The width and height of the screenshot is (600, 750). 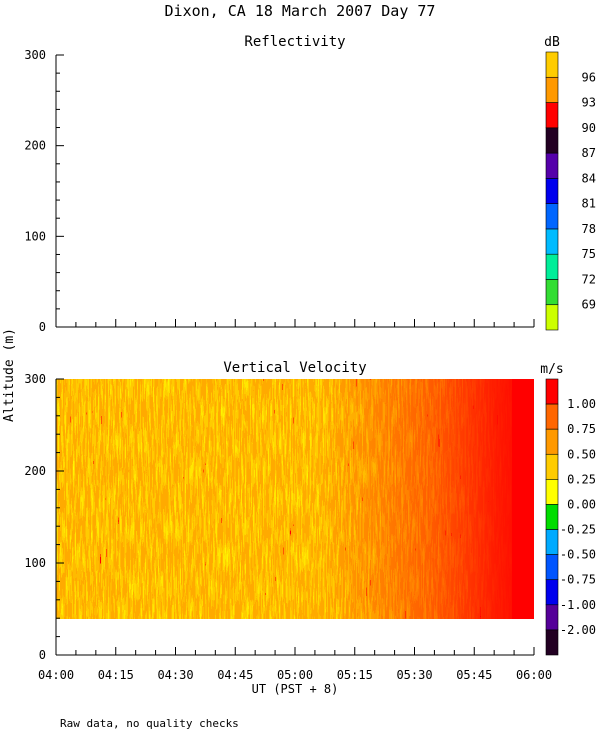 I want to click on velocity-y-tick-label: 300, so click(x=35, y=379).